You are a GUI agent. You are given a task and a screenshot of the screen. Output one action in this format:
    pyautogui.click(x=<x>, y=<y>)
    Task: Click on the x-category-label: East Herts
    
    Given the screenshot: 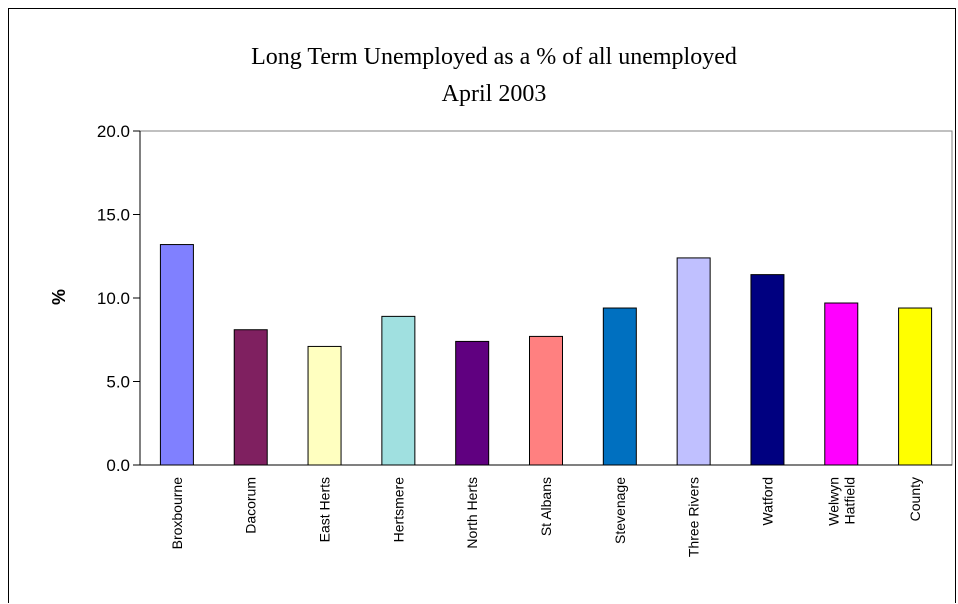 What is the action you would take?
    pyautogui.click(x=325, y=509)
    